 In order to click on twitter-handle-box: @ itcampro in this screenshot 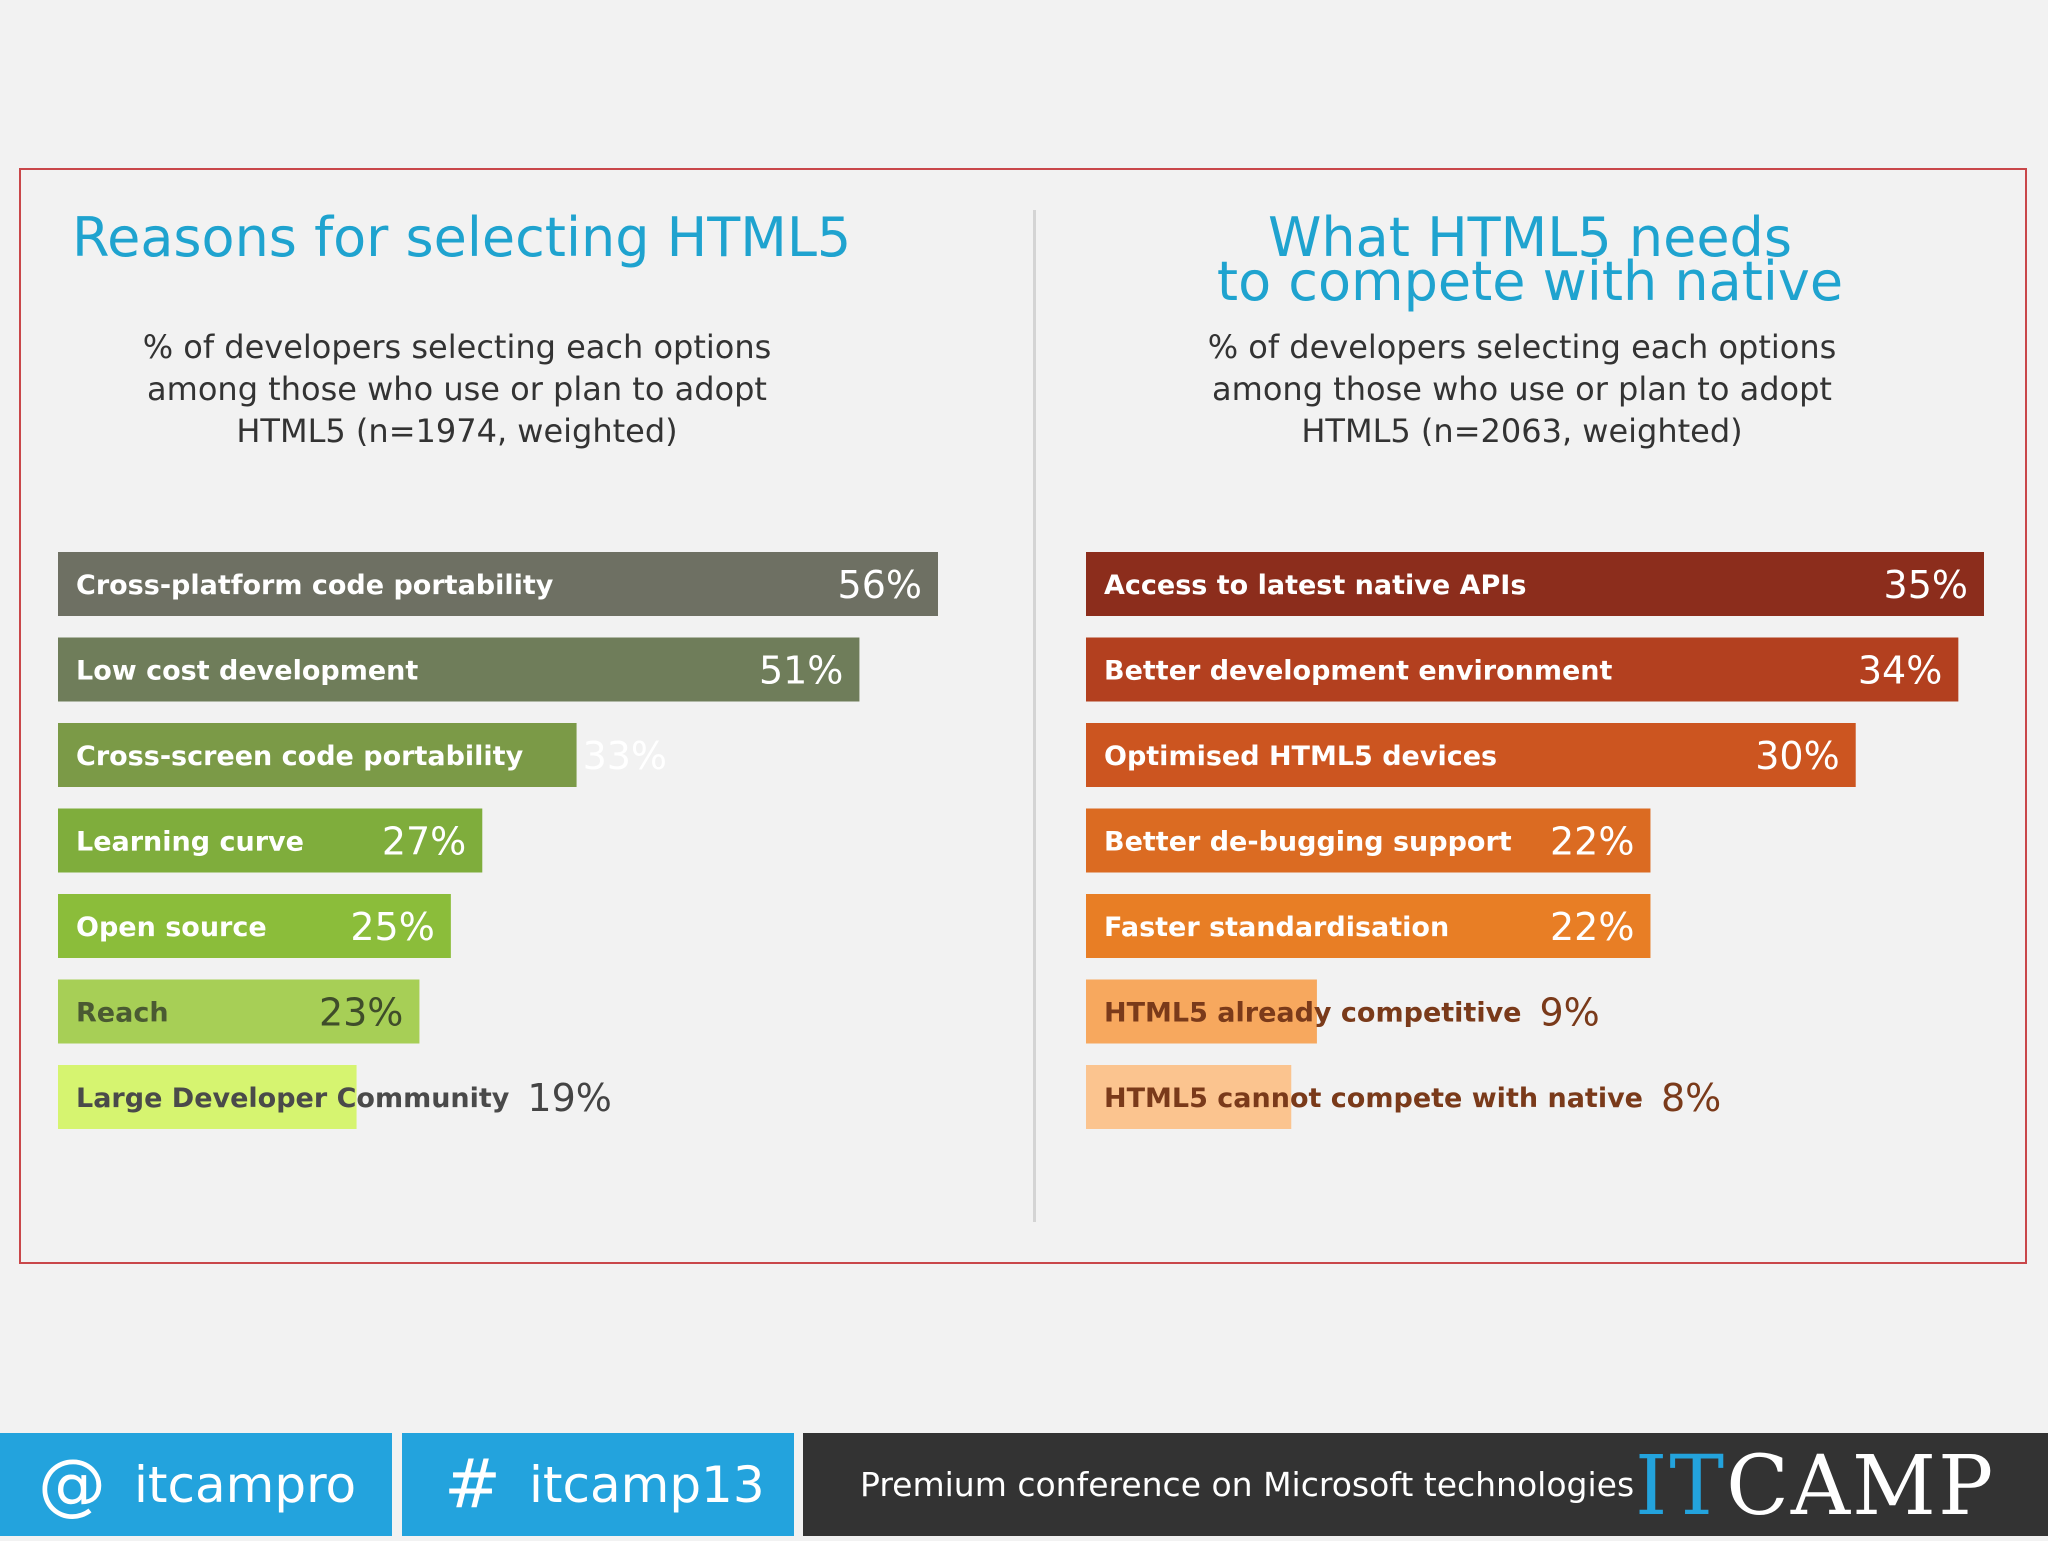, I will do `click(196, 1484)`.